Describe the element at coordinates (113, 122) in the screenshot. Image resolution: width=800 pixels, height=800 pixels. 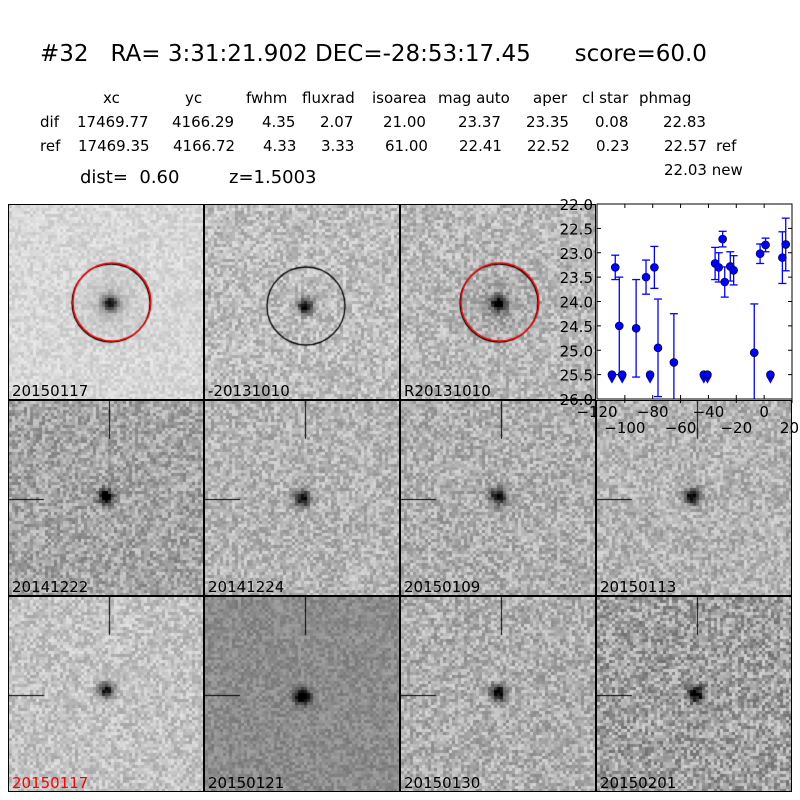
I see `cell: 17469.77` at that location.